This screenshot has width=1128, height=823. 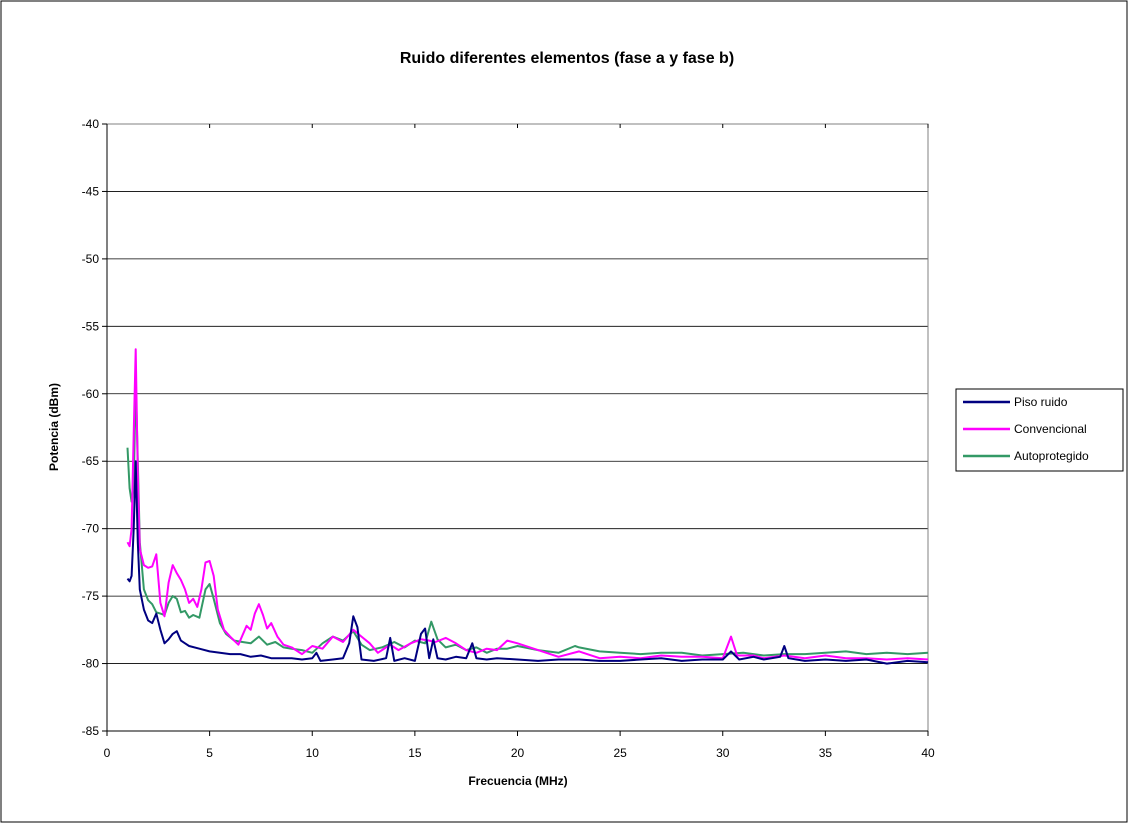 I want to click on x-tick-label: 10, so click(x=313, y=753).